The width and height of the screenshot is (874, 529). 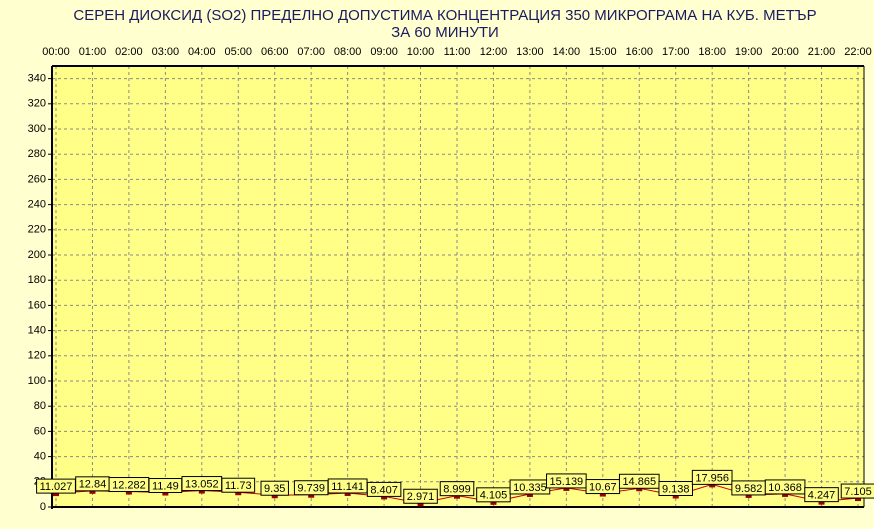 I want to click on value-label: 8.407, so click(x=384, y=490).